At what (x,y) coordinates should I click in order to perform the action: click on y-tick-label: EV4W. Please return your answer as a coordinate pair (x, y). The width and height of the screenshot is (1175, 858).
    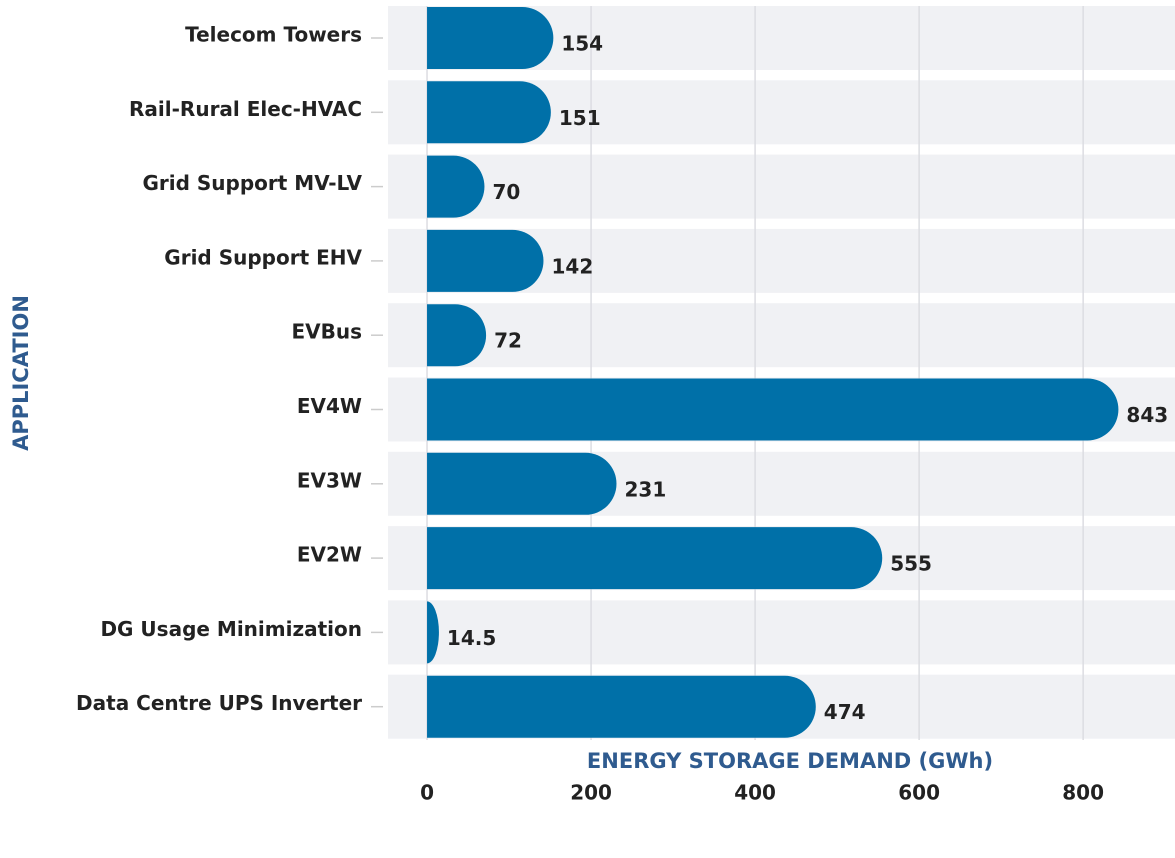
    Looking at the image, I should click on (329, 406).